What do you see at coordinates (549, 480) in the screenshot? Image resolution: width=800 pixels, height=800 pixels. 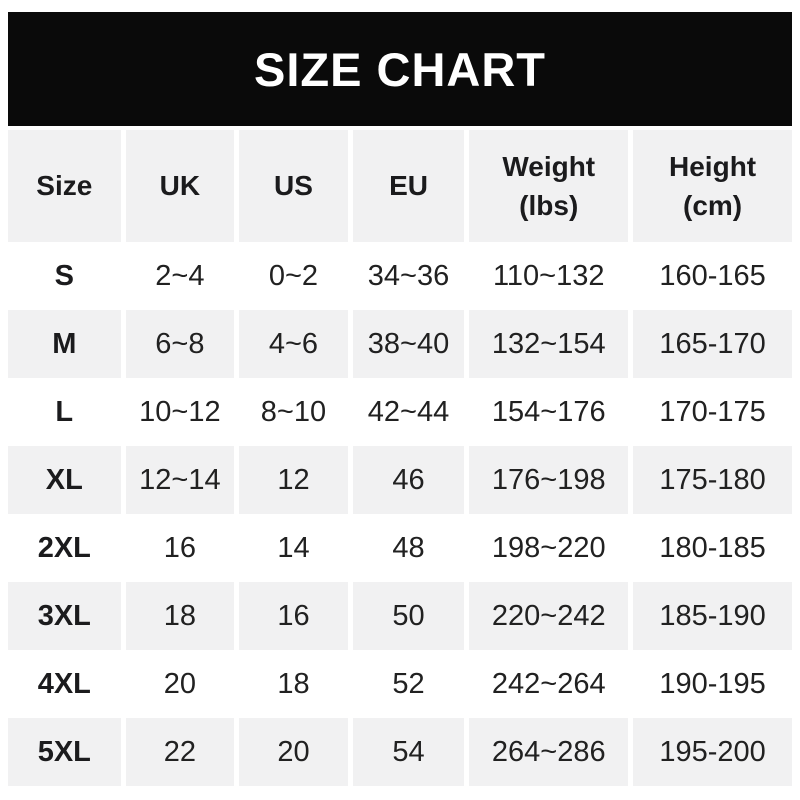 I see `cell-weight: 176~198` at bounding box center [549, 480].